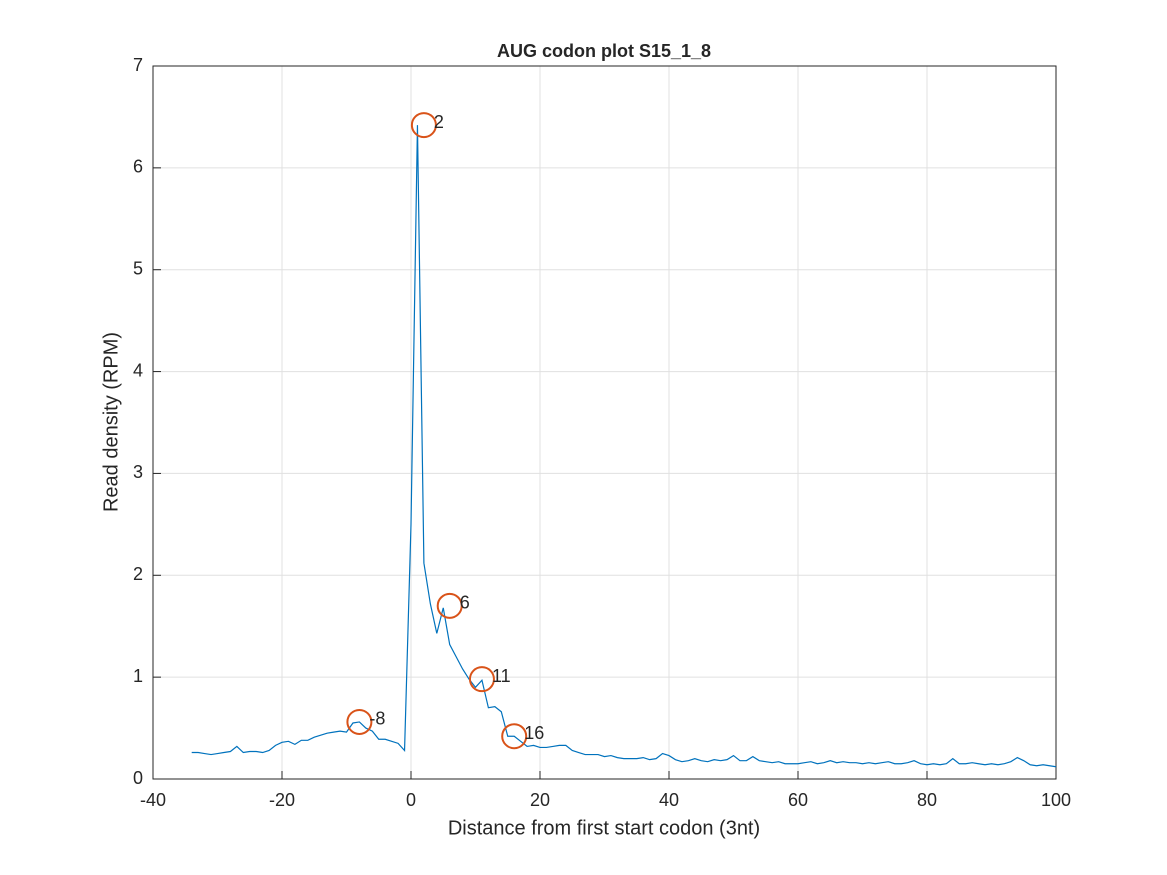 This screenshot has width=1167, height=875. I want to click on y-axis-label: Read density (RPM), so click(111, 422).